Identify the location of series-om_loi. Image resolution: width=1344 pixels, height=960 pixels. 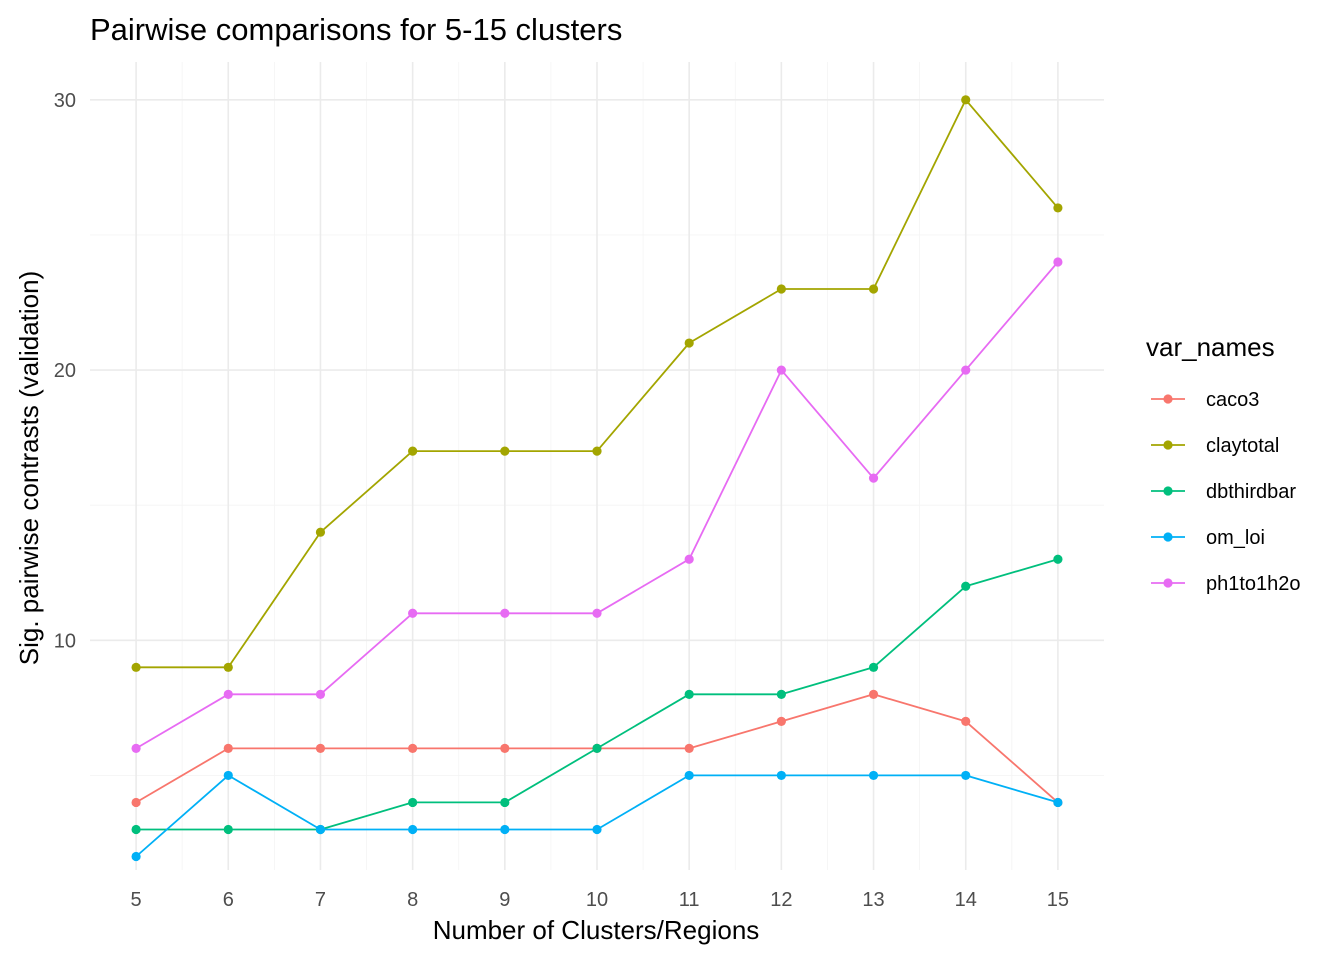
(597, 816).